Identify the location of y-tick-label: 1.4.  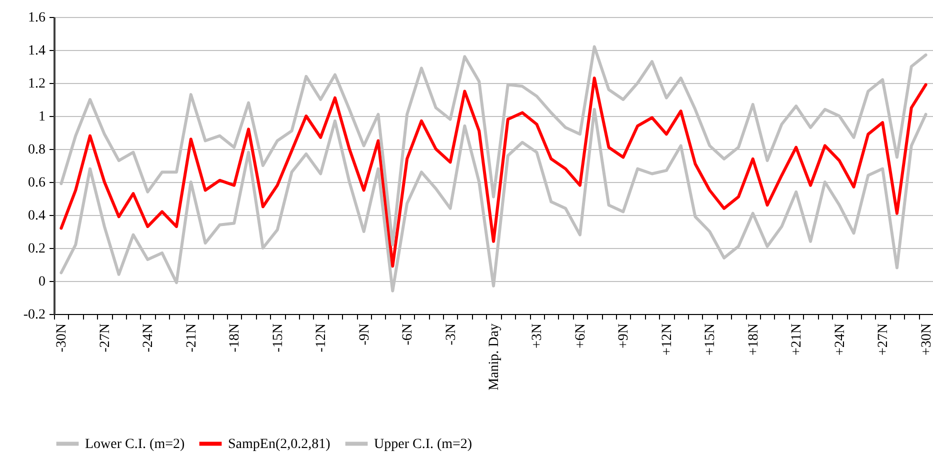
(37, 51).